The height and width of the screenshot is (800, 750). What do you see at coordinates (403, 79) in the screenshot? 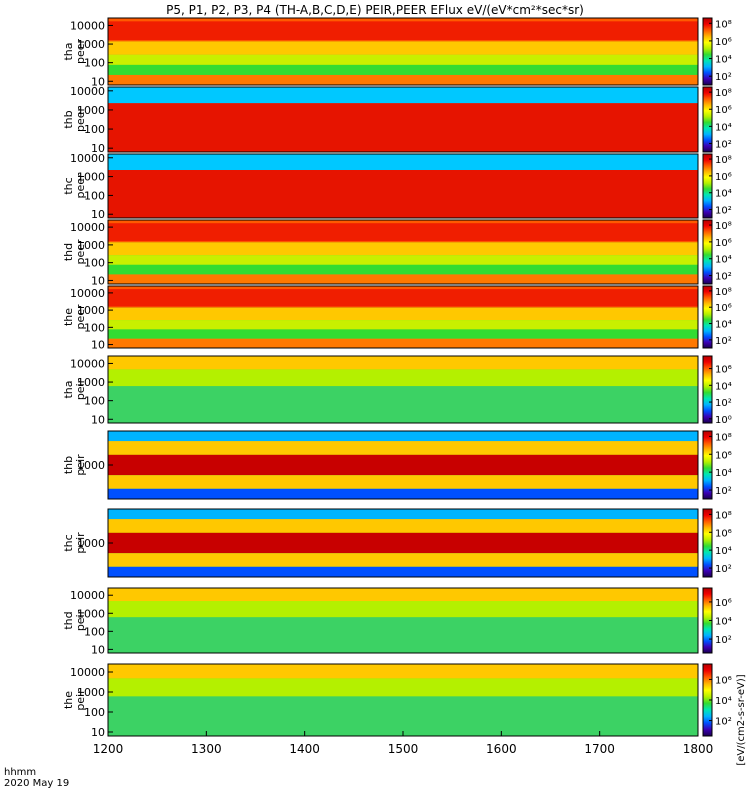
I see `flux-band-bottom` at bounding box center [403, 79].